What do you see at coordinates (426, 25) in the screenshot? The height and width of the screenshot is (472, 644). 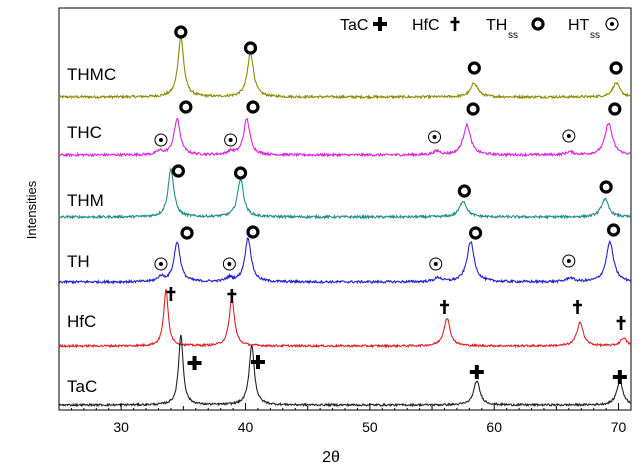 I see `legend-label-hfc: HfC` at bounding box center [426, 25].